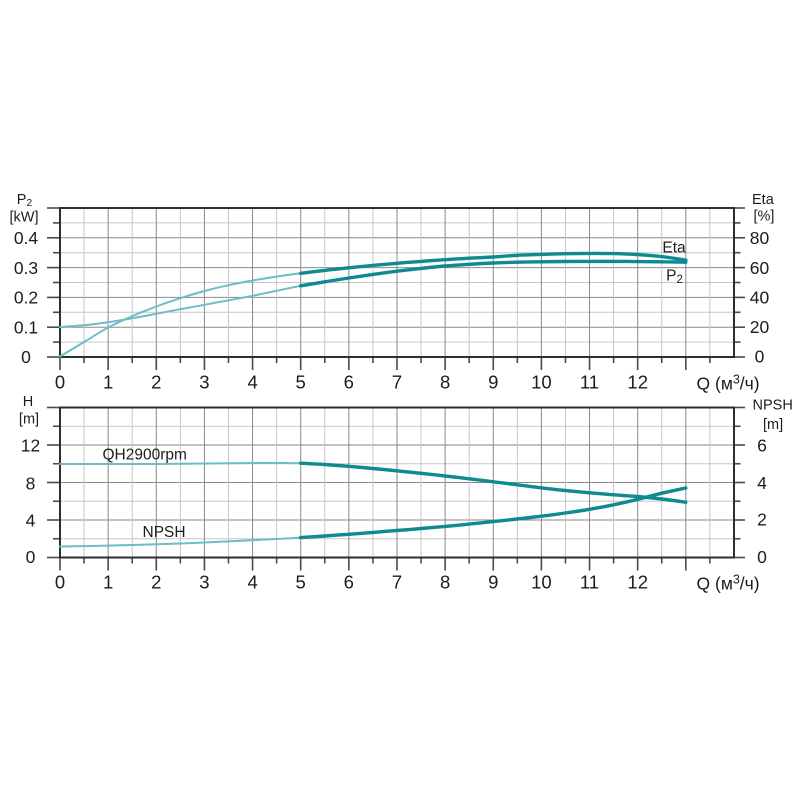  Describe the element at coordinates (760, 268) in the screenshot. I see `svg-text: 60` at that location.